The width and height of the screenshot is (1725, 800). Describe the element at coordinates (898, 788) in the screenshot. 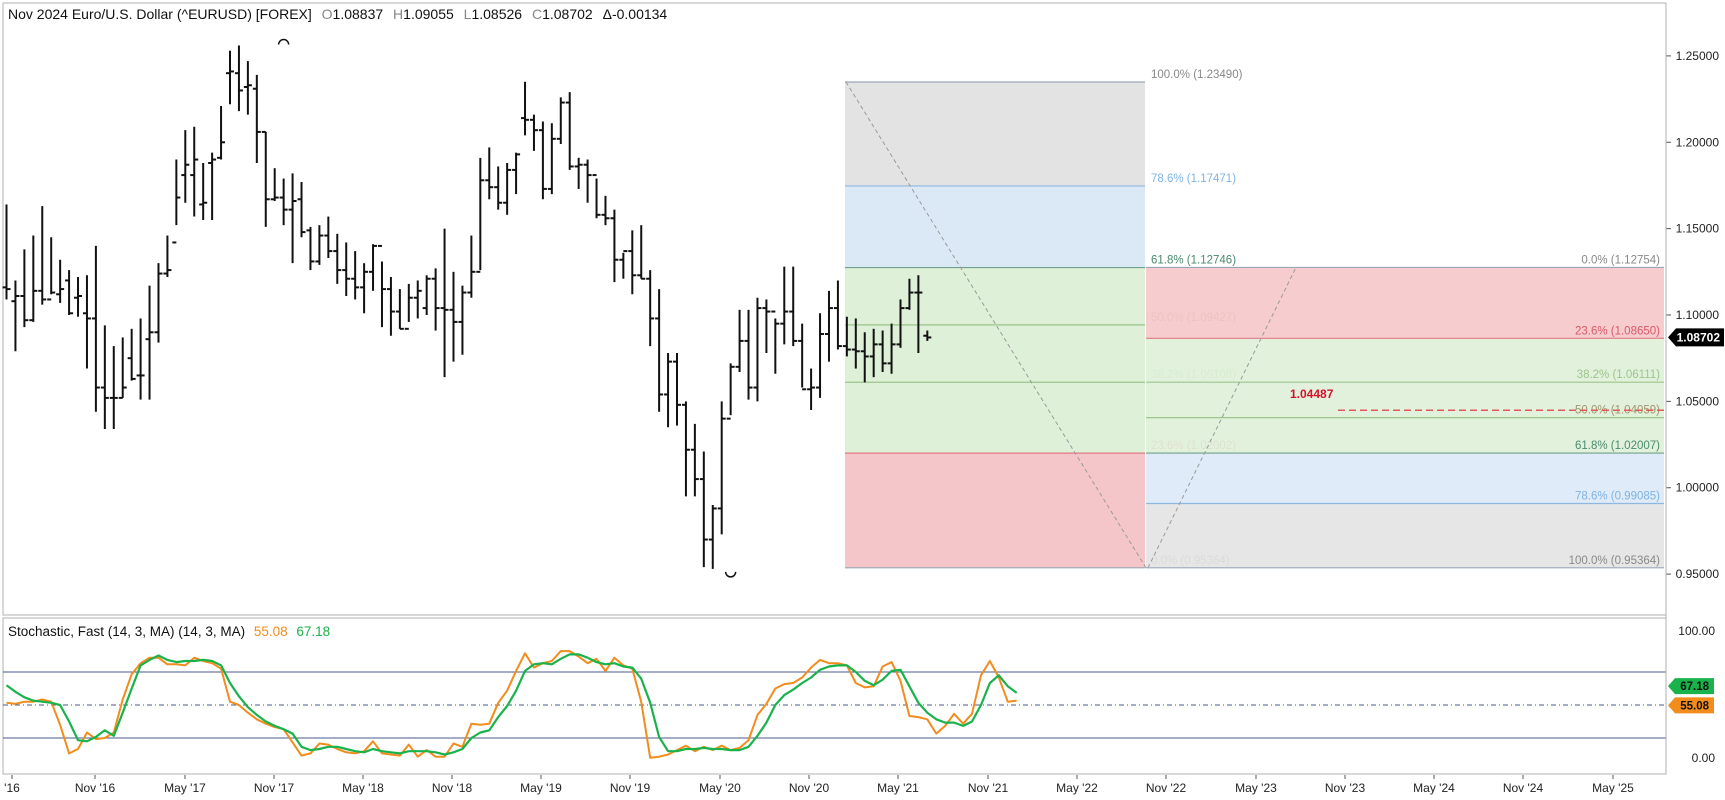

I see `time-axis-label: May '21` at that location.